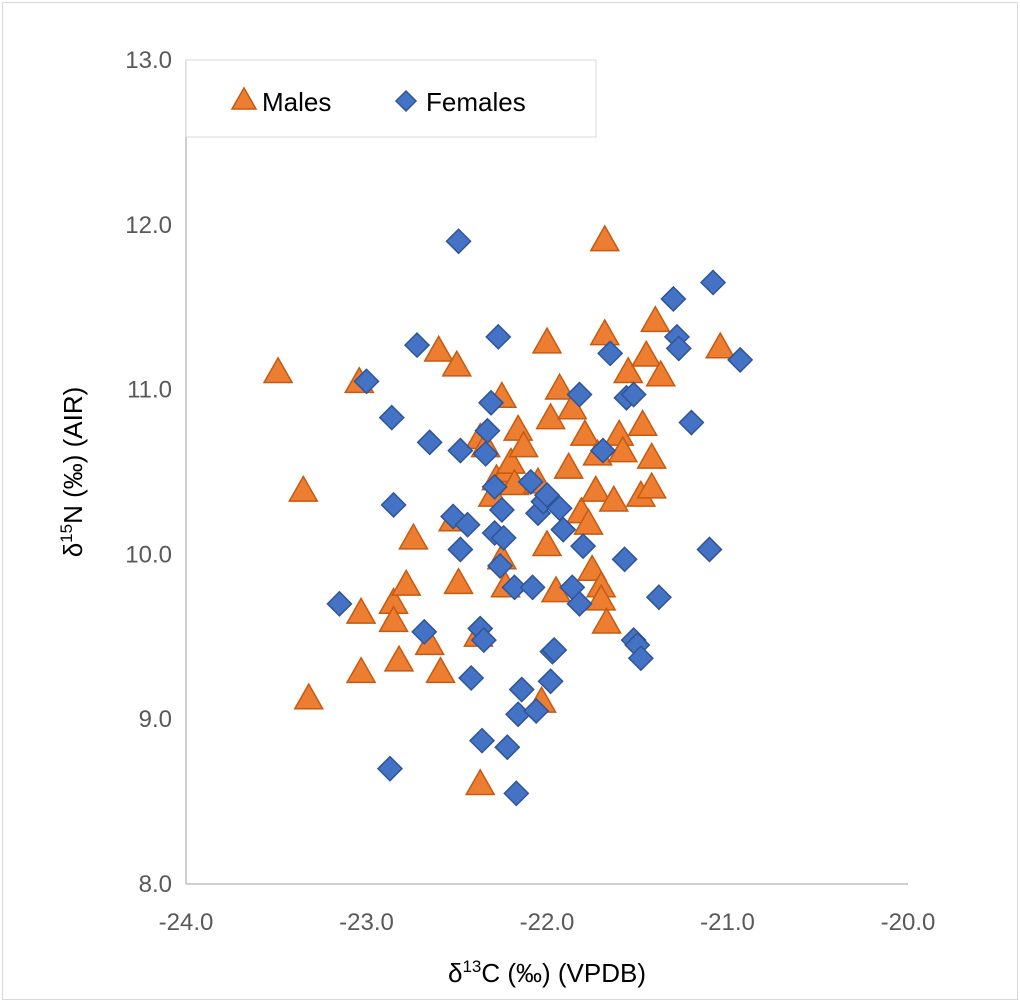 The height and width of the screenshot is (1002, 1020). I want to click on x-axis-title: δ13C (‰) (VPDB), so click(547, 972).